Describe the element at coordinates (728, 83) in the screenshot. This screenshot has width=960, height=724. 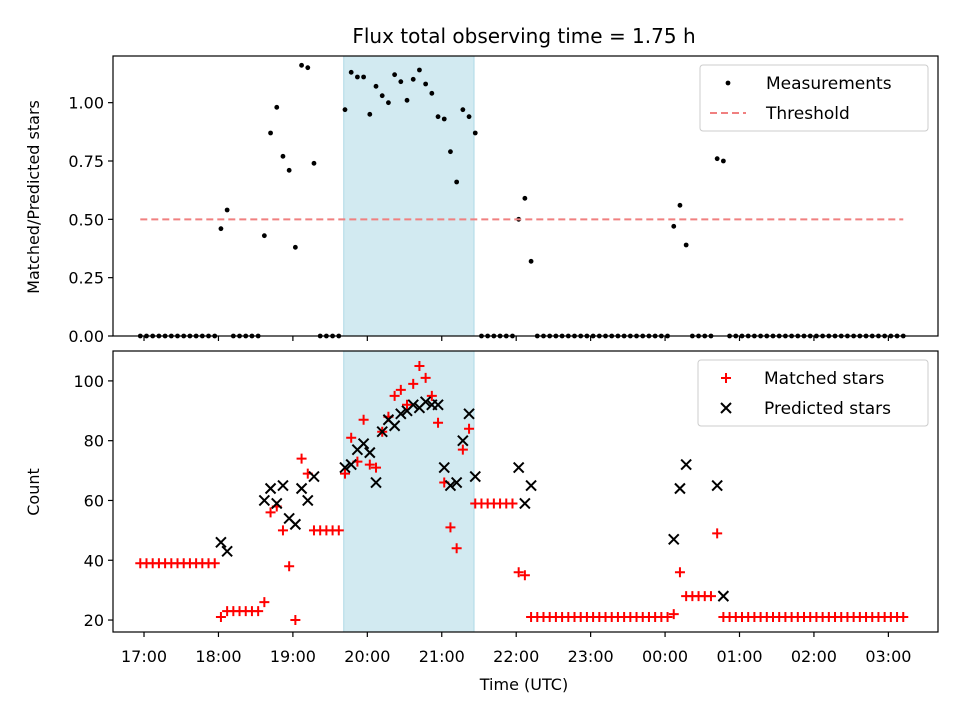
I see `legend-measurements-marker` at that location.